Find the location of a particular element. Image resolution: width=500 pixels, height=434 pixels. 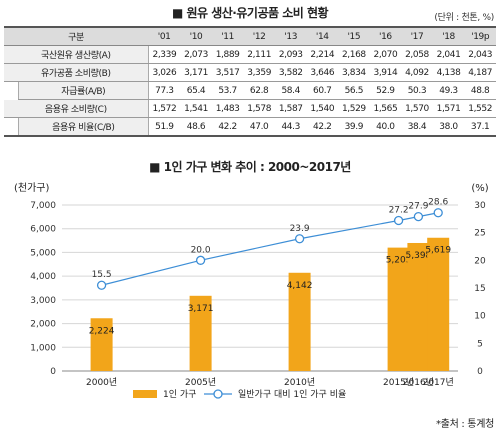

table-cell: 52.9 is located at coordinates (385, 90).